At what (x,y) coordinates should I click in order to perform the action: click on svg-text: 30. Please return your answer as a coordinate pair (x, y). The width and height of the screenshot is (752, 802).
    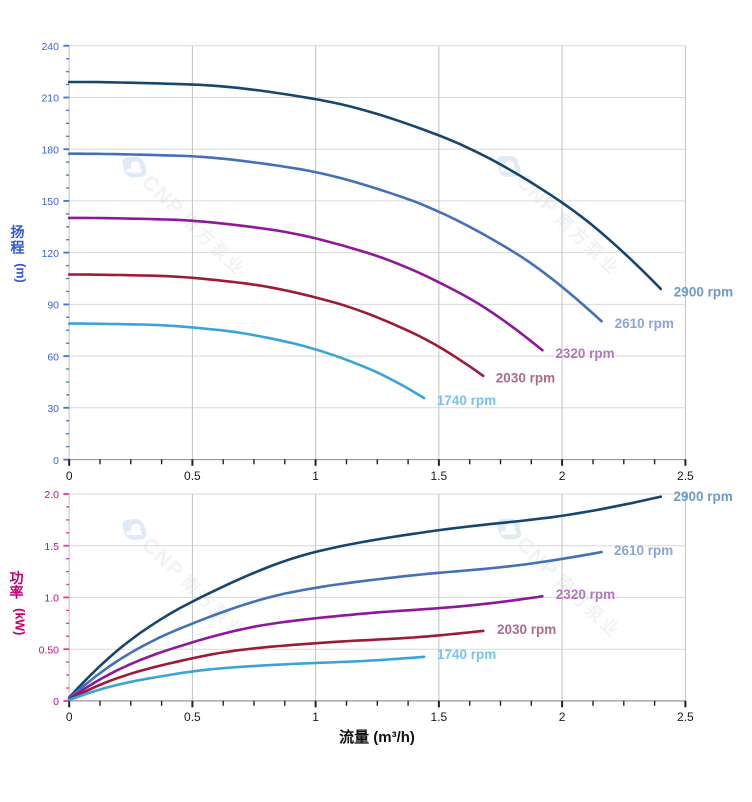
    Looking at the image, I should click on (53, 409).